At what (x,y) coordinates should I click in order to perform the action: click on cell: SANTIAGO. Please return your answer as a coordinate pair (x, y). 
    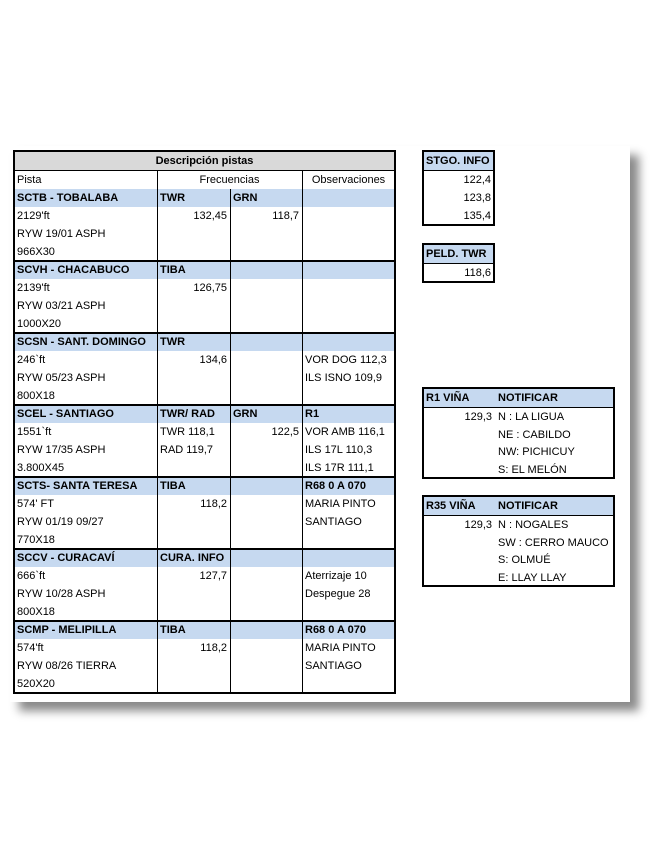
    Looking at the image, I should click on (333, 522).